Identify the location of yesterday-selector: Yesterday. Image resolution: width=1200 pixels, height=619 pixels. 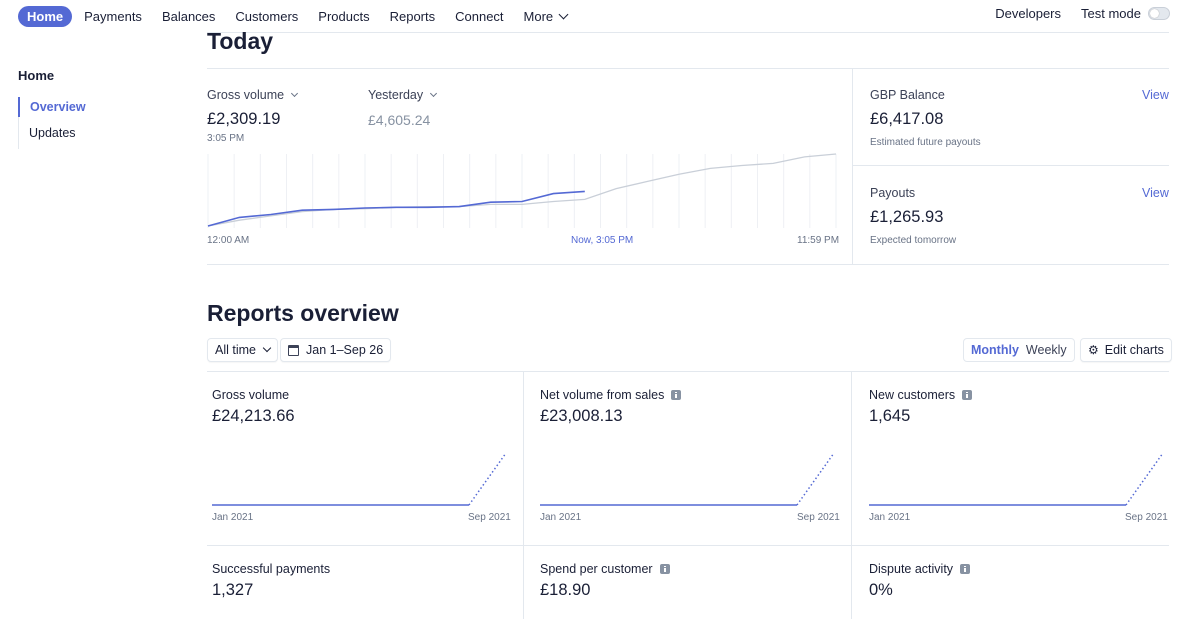
(403, 95).